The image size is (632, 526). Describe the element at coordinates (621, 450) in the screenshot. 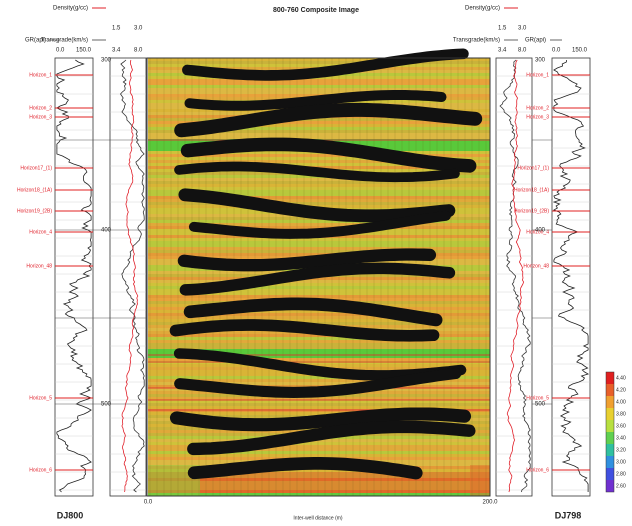

I see `colorbar-tick: 3.20` at that location.